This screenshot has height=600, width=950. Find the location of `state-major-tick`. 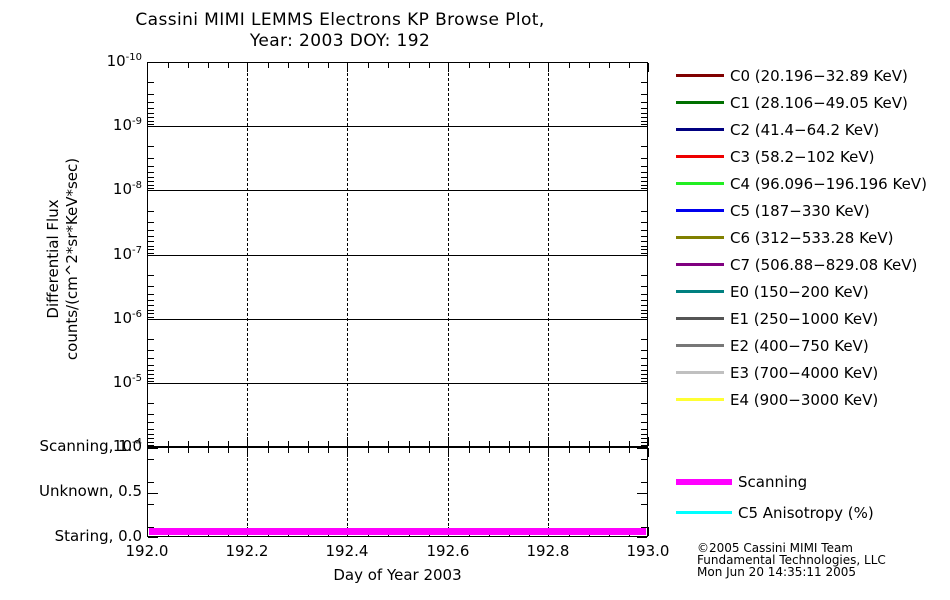

state-major-tick is located at coordinates (153, 448).